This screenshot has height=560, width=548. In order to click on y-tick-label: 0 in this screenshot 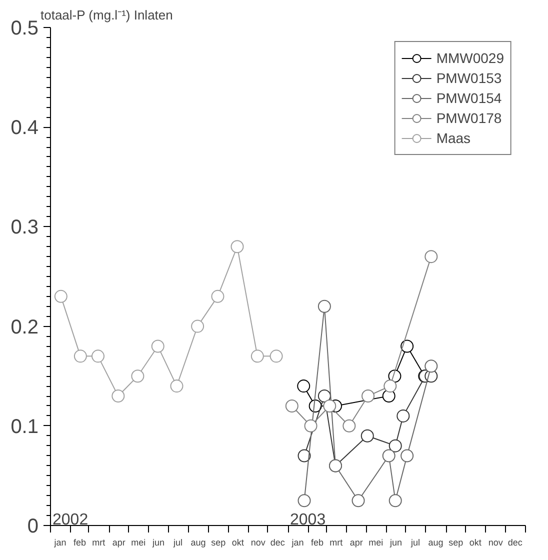, I will do `click(32, 527)`.